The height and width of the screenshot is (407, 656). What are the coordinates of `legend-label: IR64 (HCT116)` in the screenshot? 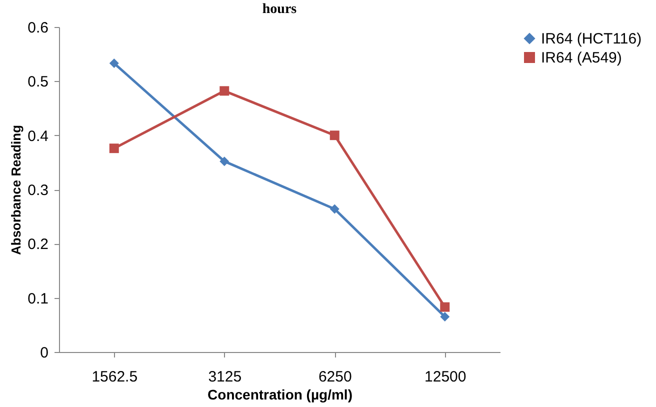 It's located at (591, 39).